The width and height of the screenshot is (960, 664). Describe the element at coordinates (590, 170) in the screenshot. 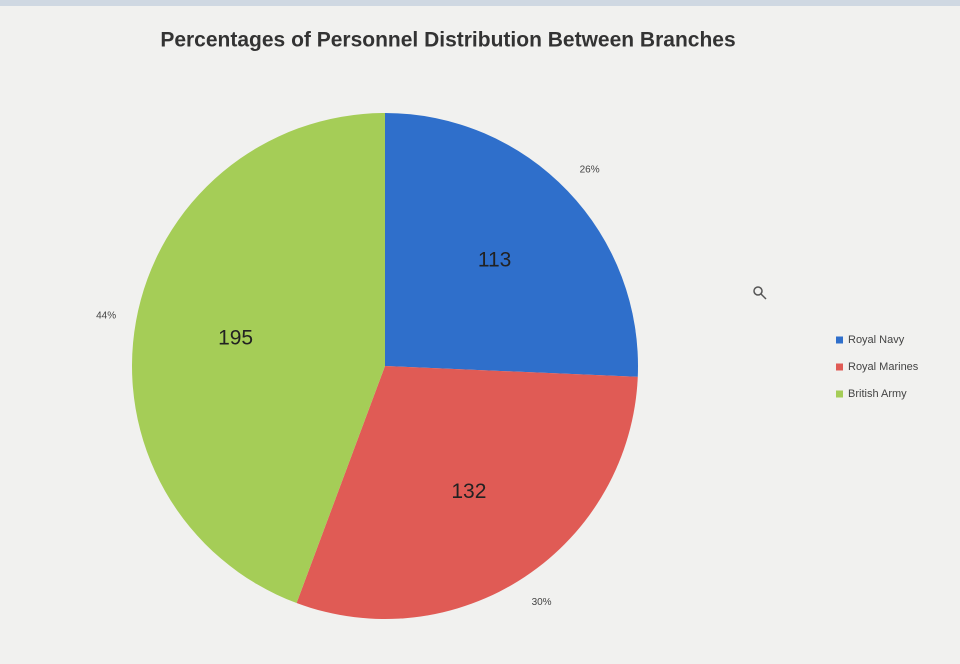

I see `percent-label: 26%` at that location.